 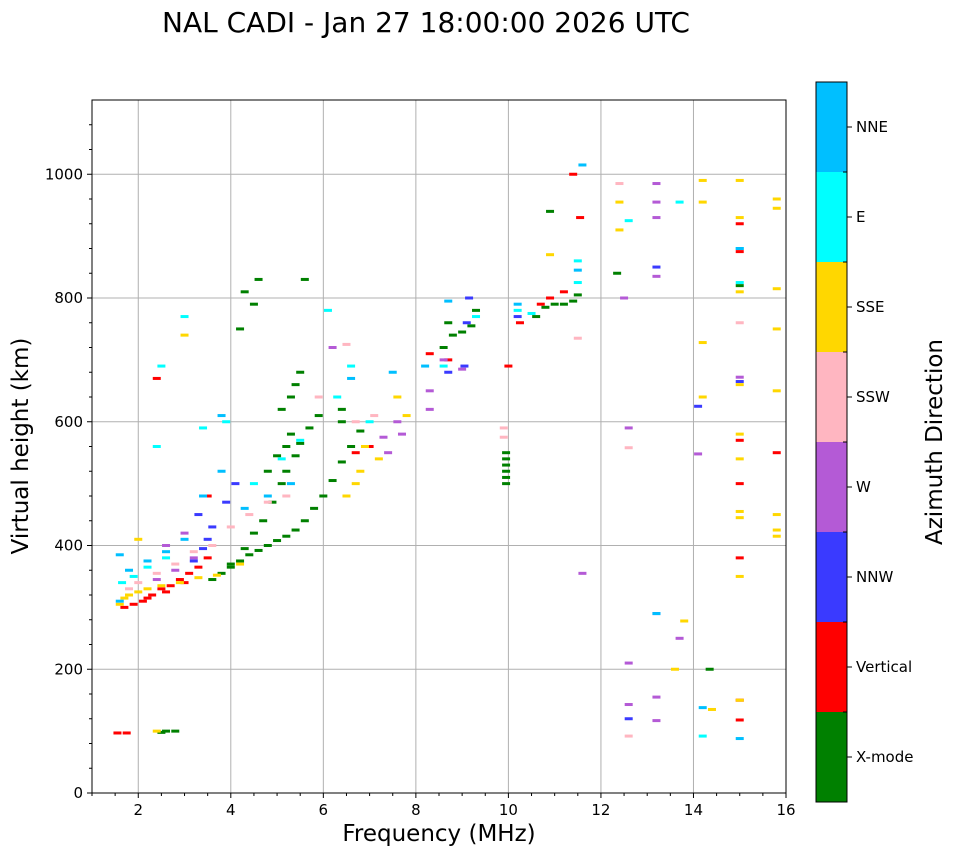 What do you see at coordinates (884, 667) in the screenshot?
I see `colorbar-tick-label: Vertical` at bounding box center [884, 667].